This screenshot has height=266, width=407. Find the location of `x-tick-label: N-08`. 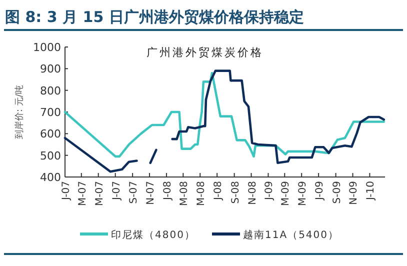

x-tick-label: N-08 is located at coordinates (252, 193).